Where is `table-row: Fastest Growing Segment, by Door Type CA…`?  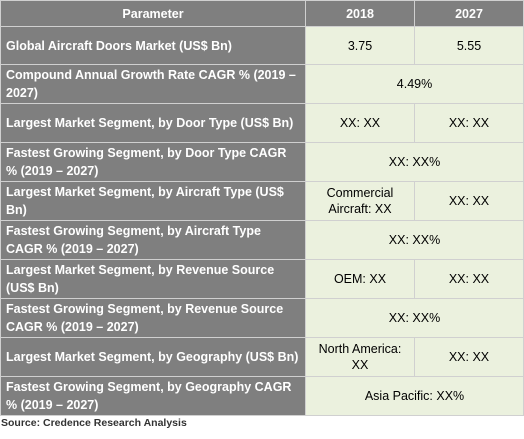 table-row: Fastest Growing Segment, by Door Type CA… is located at coordinates (262, 162).